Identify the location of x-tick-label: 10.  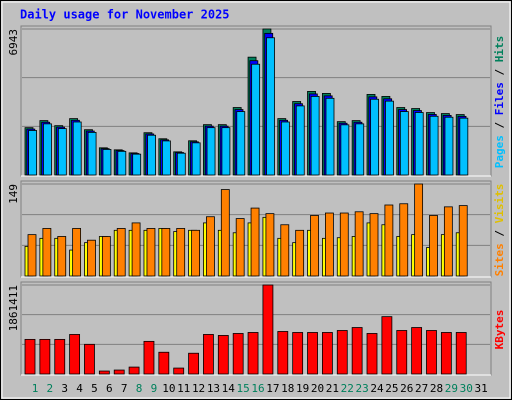
(168, 388).